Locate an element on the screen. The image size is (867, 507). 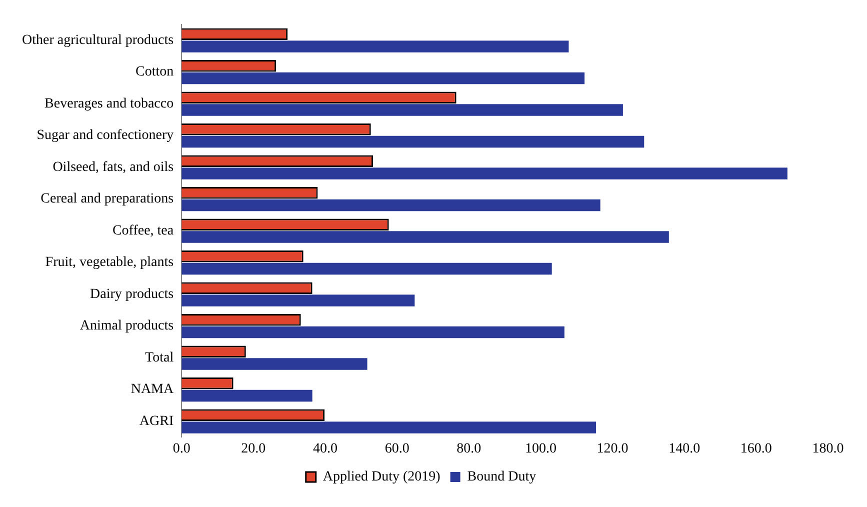
y-tick-label: Cereal and preparations is located at coordinates (107, 199).